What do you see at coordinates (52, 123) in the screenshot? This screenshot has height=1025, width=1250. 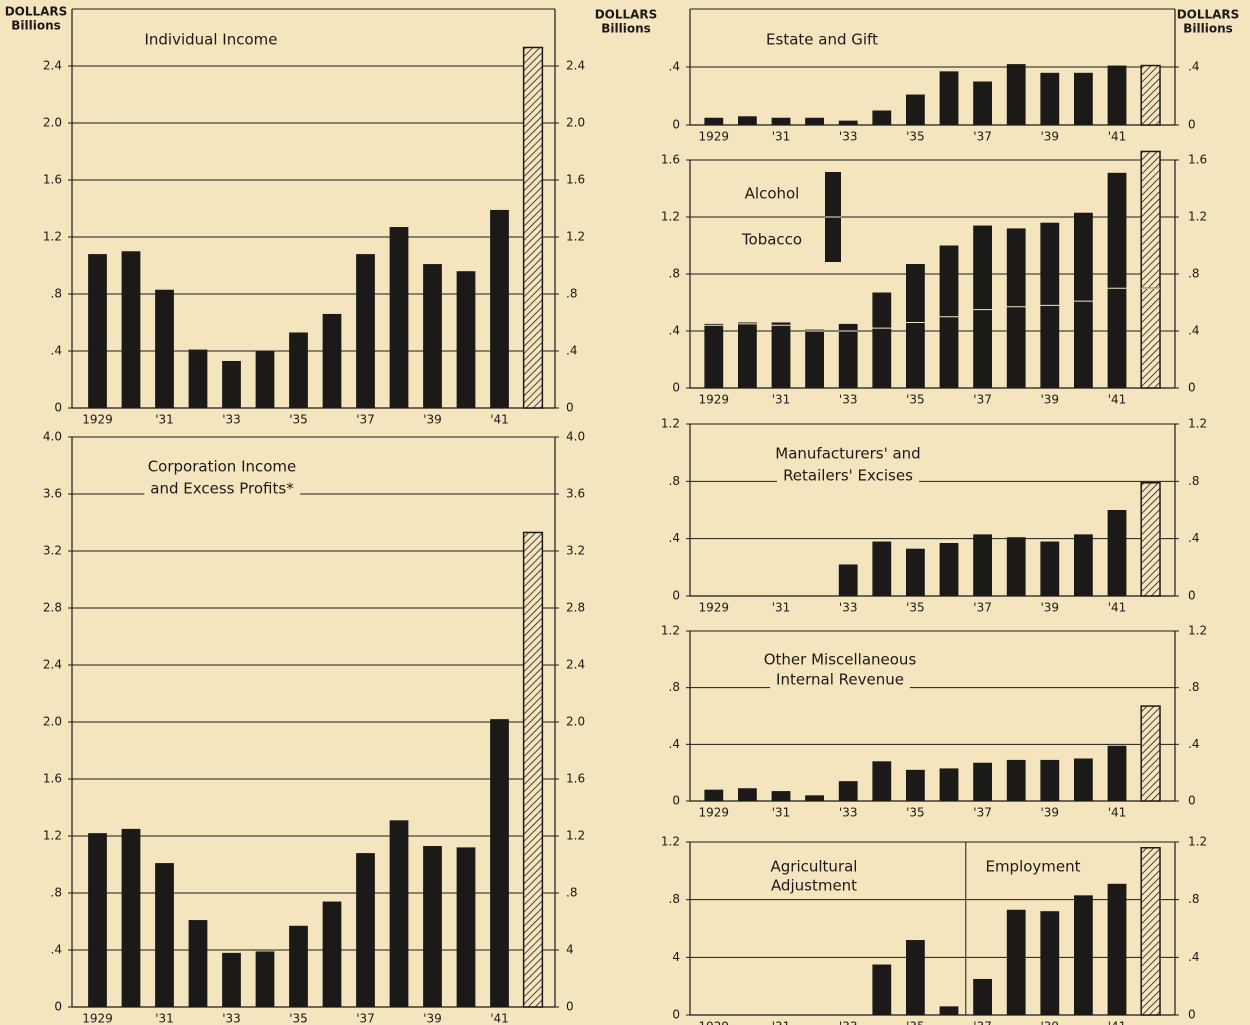 I see `y-tick-label: 2.0` at bounding box center [52, 123].